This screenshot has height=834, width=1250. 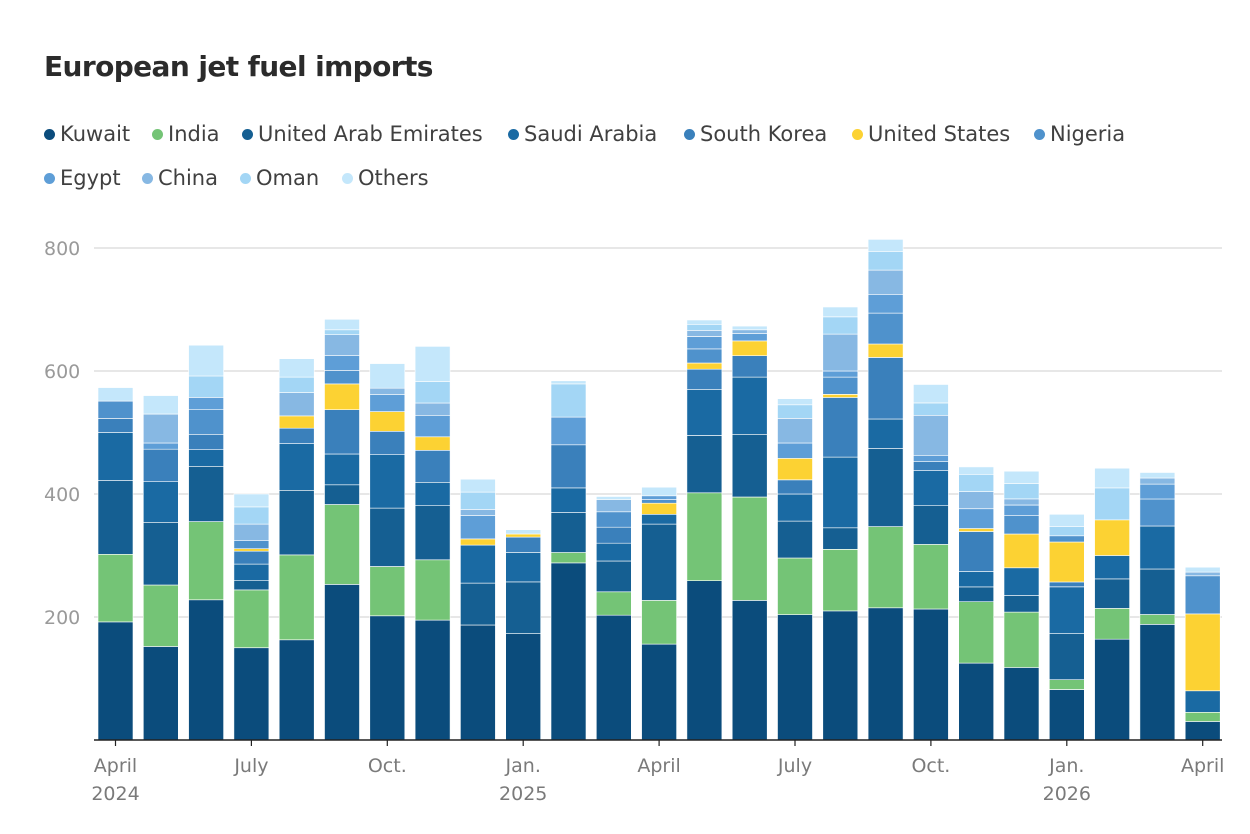 What do you see at coordinates (1088, 134) in the screenshot?
I see `legend-label: Nigeria` at bounding box center [1088, 134].